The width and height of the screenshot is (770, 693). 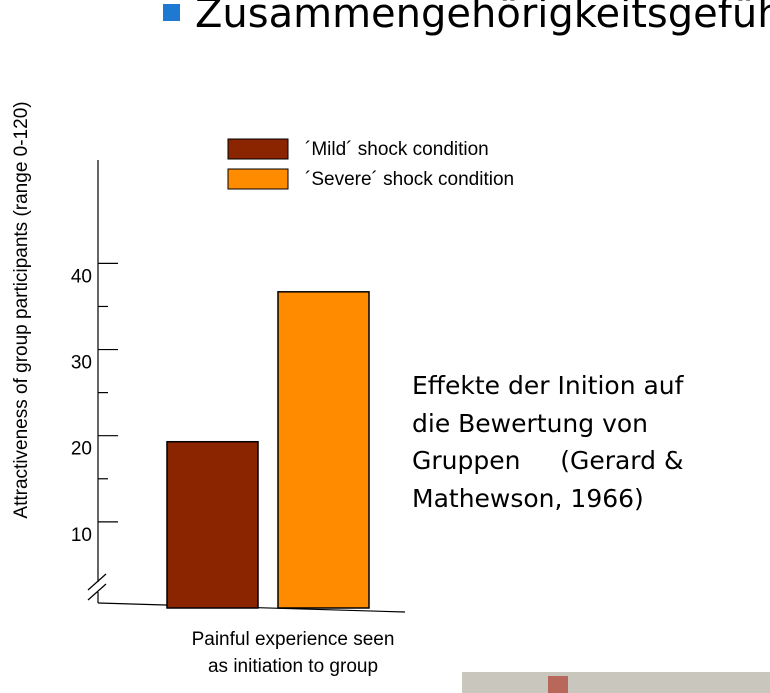 I want to click on x-axis-label: Painful experience seen, so click(x=293, y=639).